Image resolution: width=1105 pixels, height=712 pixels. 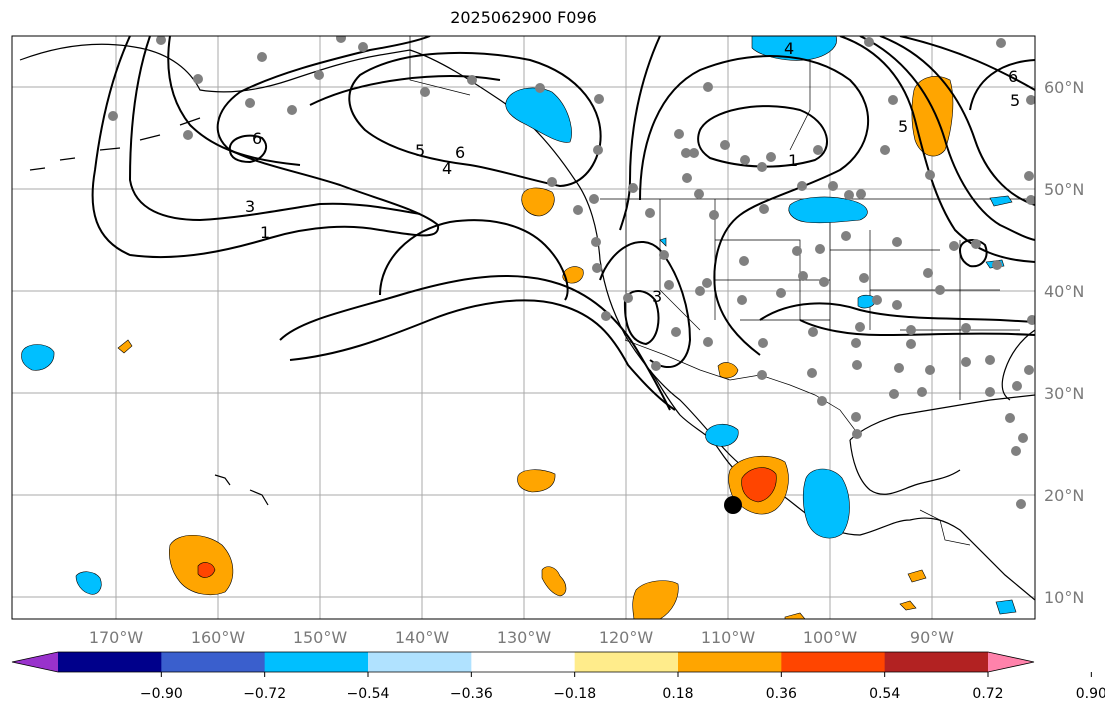 What do you see at coordinates (368, 694) in the screenshot?
I see `colorbar-tick-label: −0.54` at bounding box center [368, 694].